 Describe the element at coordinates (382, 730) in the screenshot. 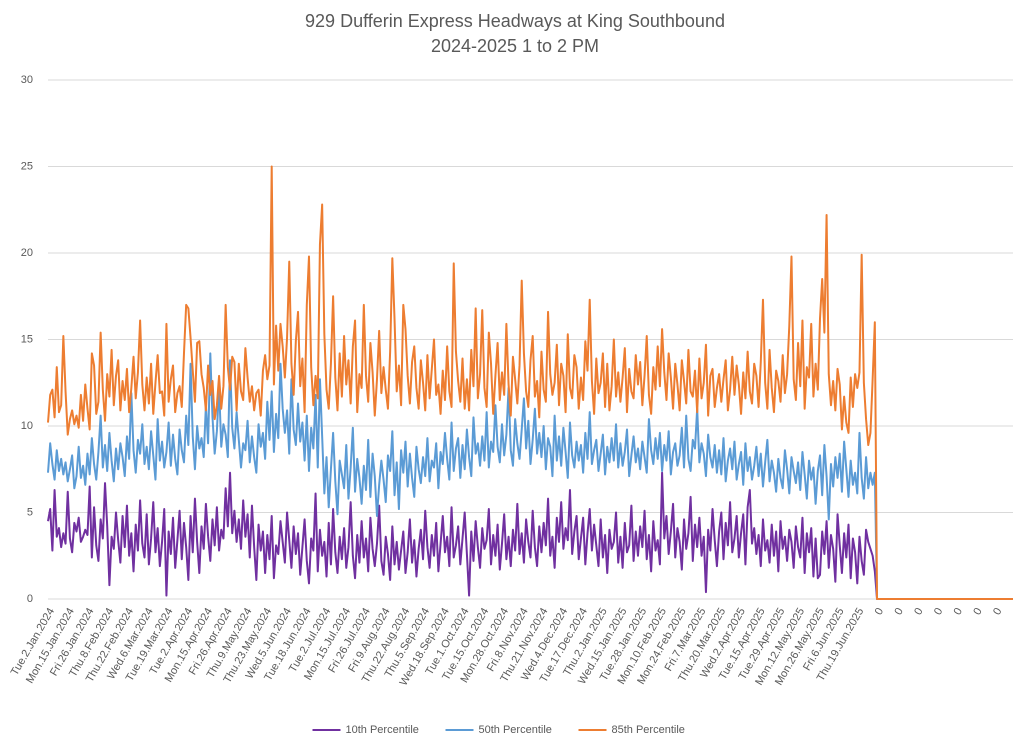

I see `legend-label: 10th Percentile` at that location.